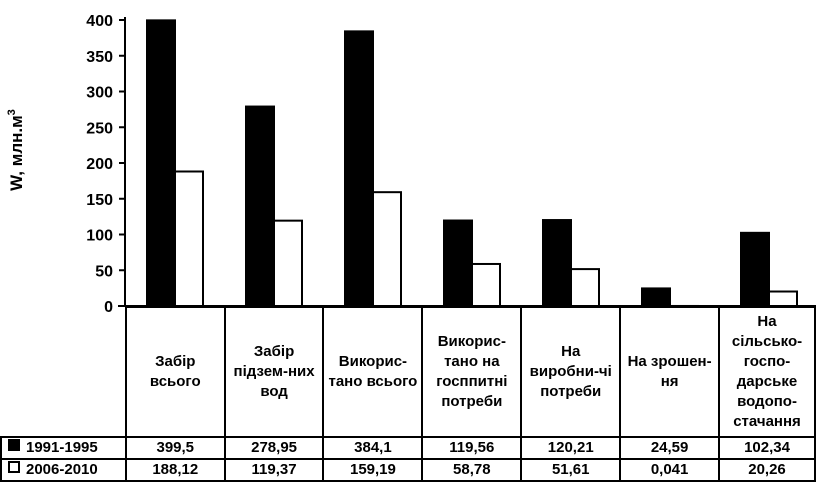 The height and width of the screenshot is (485, 816). Describe the element at coordinates (99, 236) in the screenshot. I see `y-tick-label: 100` at that location.